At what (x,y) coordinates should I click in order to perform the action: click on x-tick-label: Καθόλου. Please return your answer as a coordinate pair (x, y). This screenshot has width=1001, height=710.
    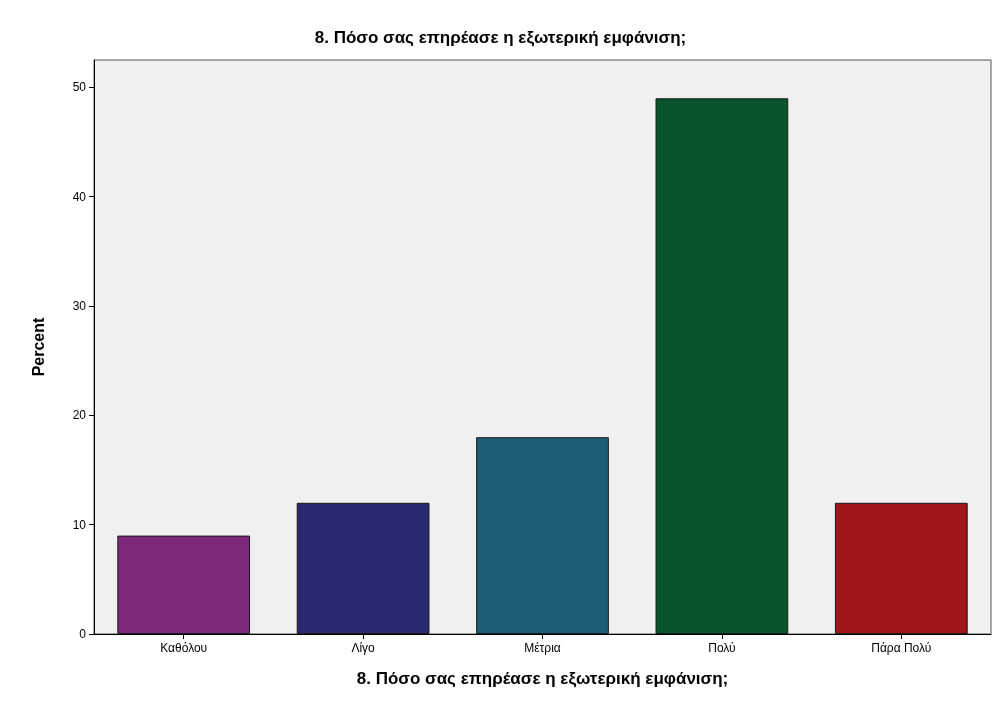
    Looking at the image, I should click on (184, 648).